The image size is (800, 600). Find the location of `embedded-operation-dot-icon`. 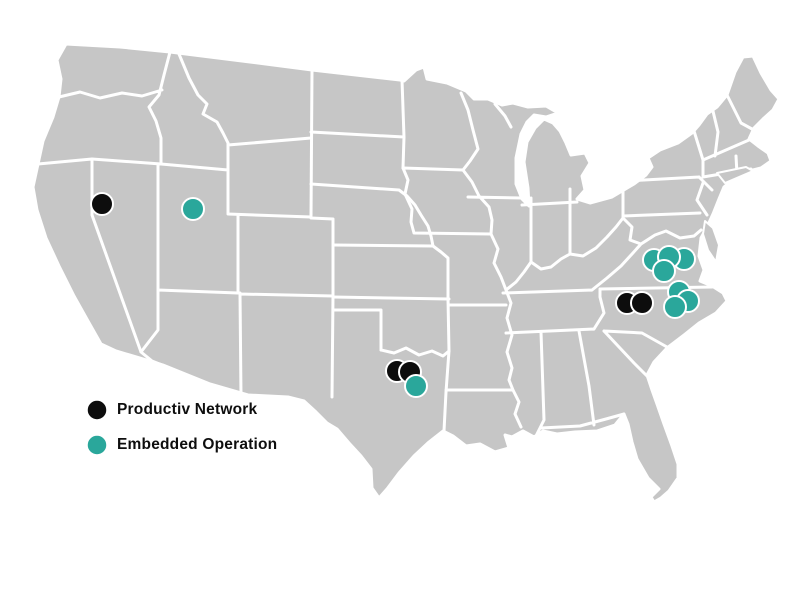

embedded-operation-dot-icon is located at coordinates (97, 445).